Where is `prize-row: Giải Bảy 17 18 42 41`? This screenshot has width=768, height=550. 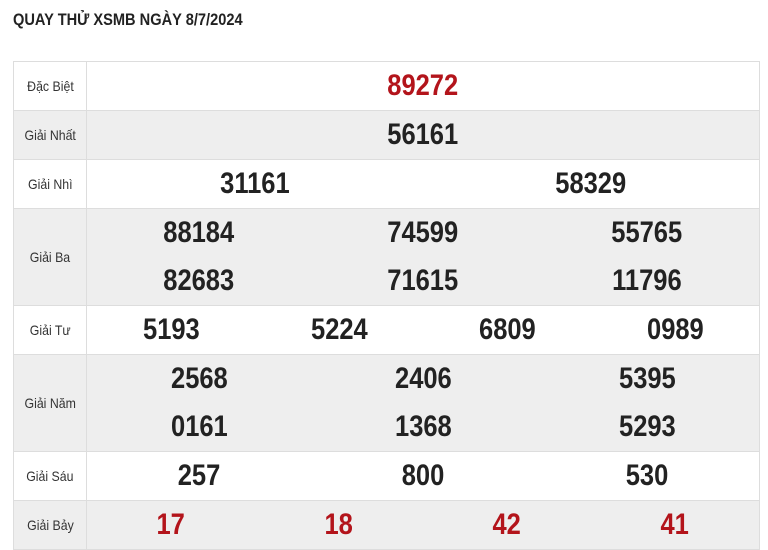
prize-row: Giải Bảy 17 18 42 41 is located at coordinates (386, 525).